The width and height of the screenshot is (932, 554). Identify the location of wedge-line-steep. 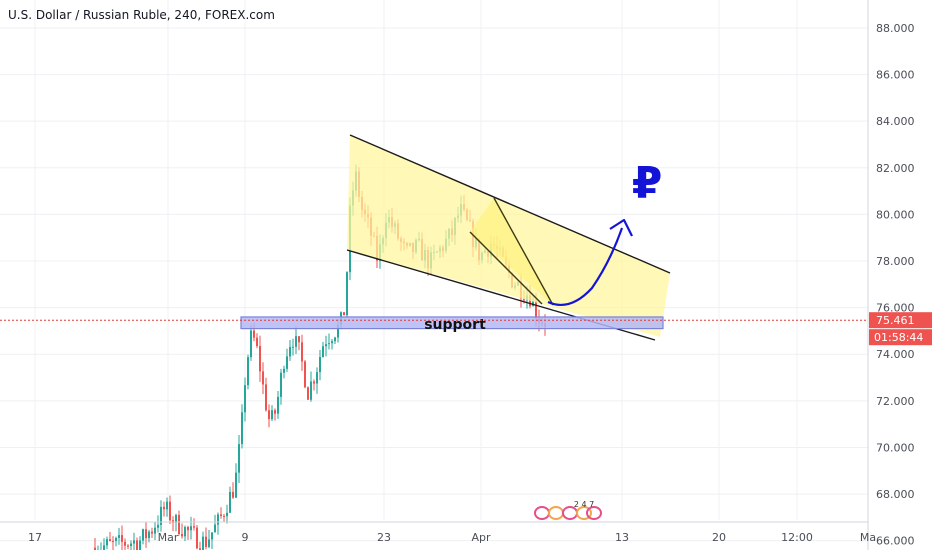
(523, 251).